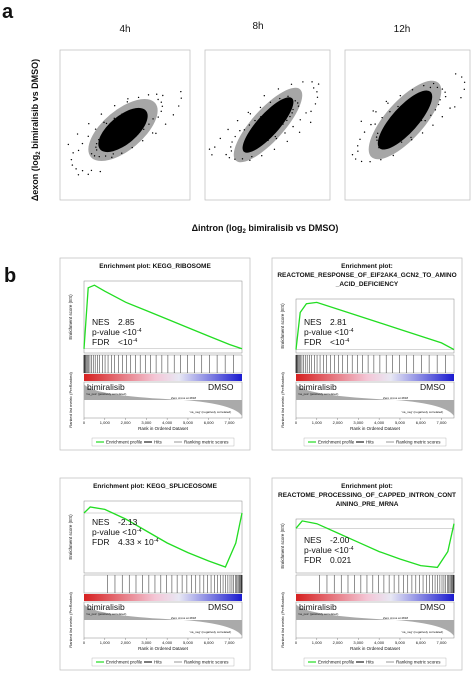 This screenshot has height=689, width=474. Describe the element at coordinates (125, 125) in the screenshot. I see `scatter-frame` at that location.